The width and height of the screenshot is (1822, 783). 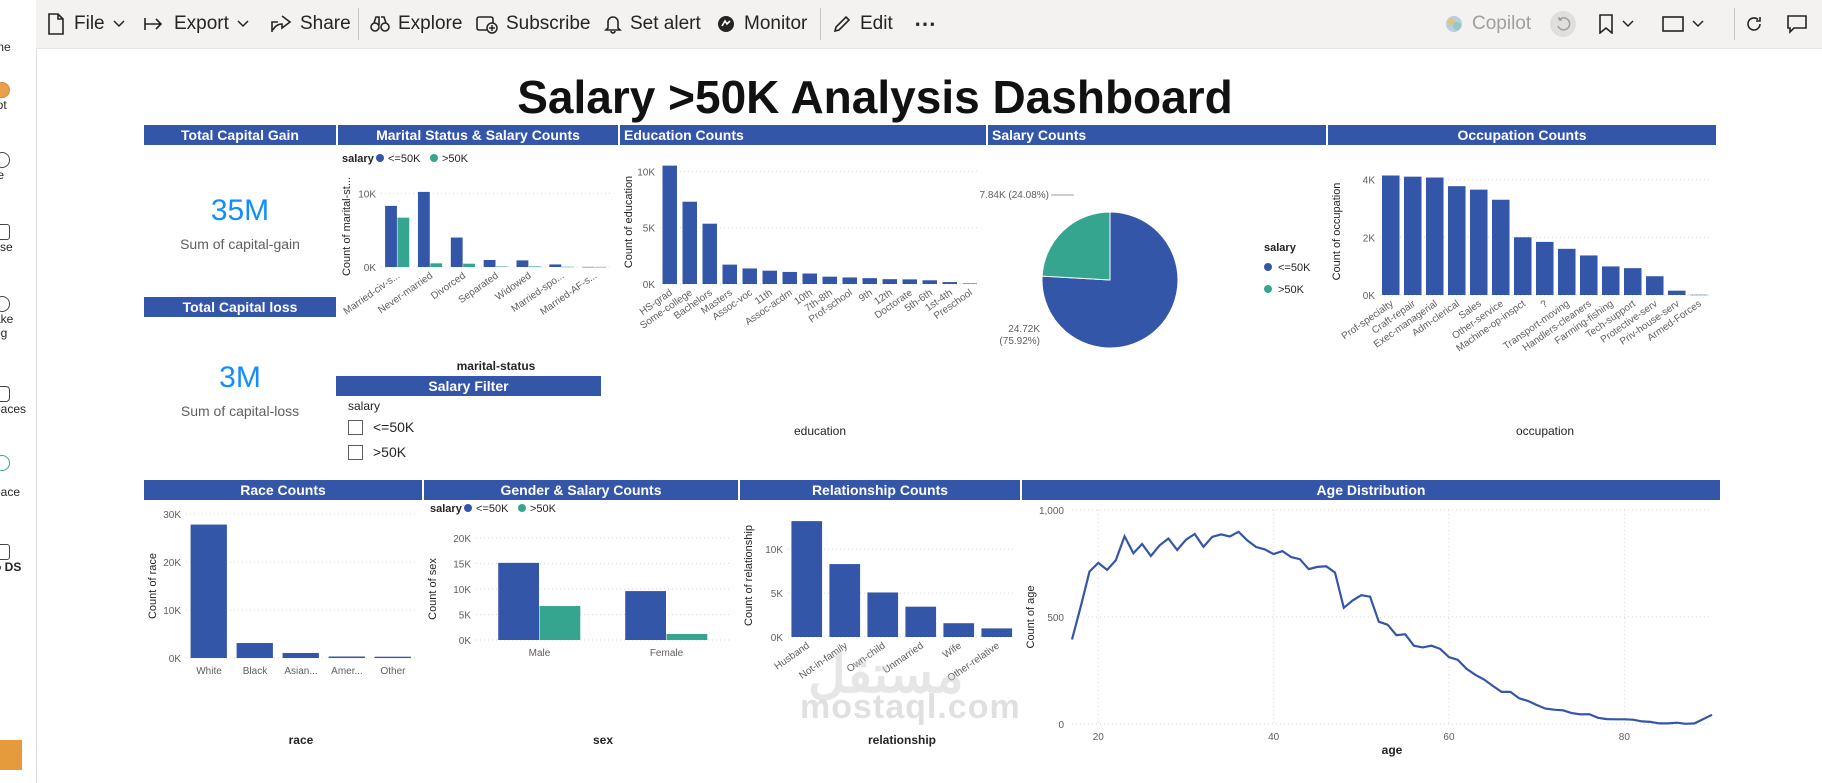 What do you see at coordinates (1291, 290) in the screenshot?
I see `legend-label: >50K` at bounding box center [1291, 290].